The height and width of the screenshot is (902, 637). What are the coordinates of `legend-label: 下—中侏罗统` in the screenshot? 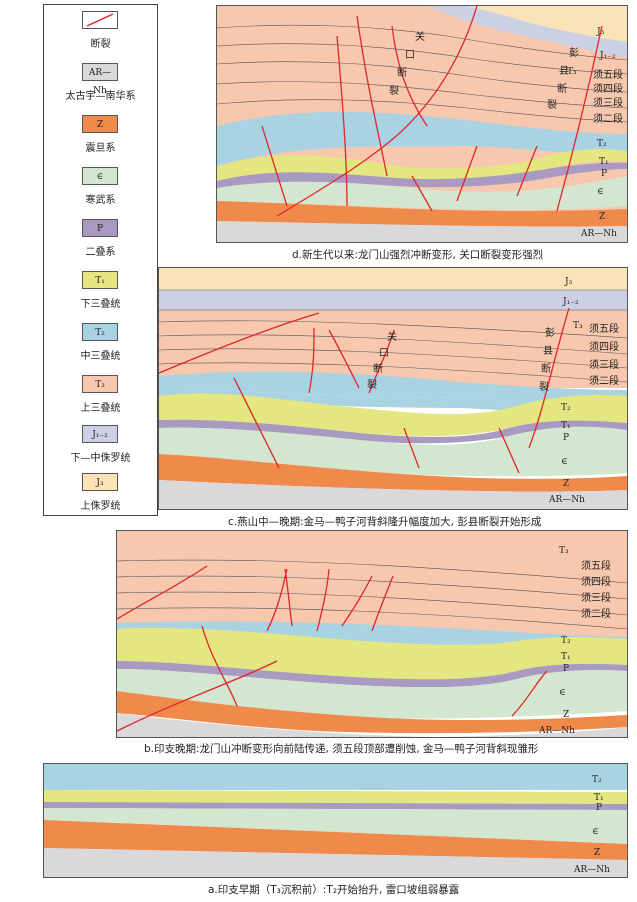 It's located at (100, 458).